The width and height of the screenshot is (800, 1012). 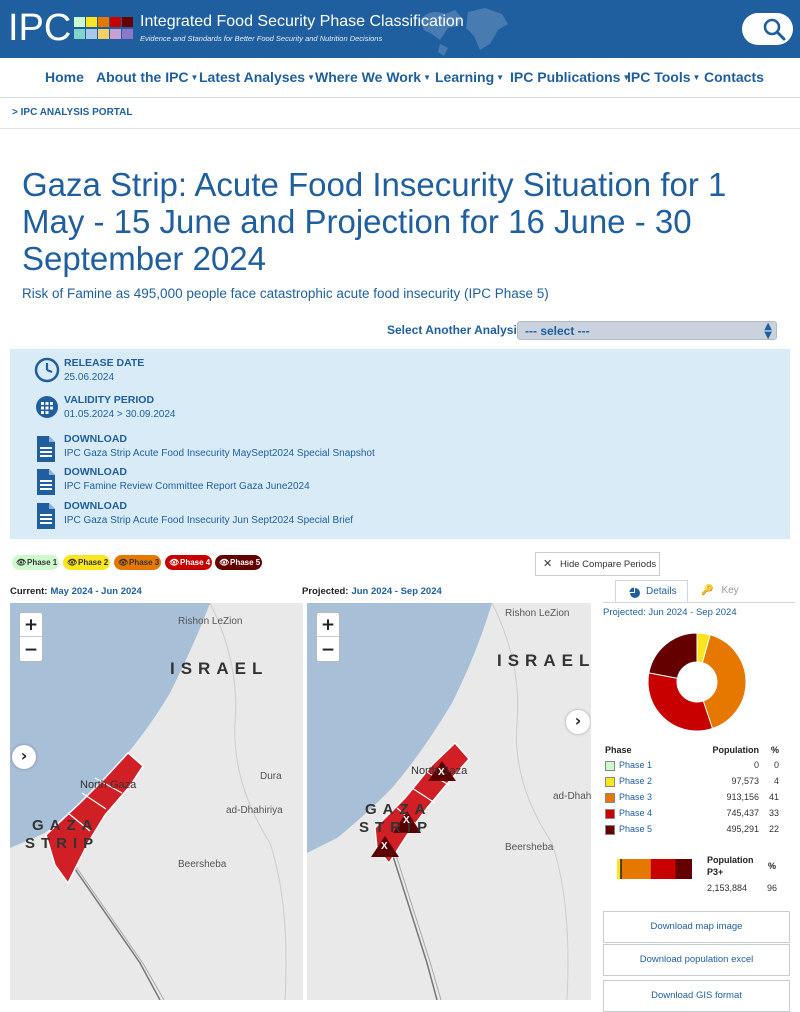 I want to click on phase-4-toggle: 👁 Phase 4, so click(x=188, y=562).